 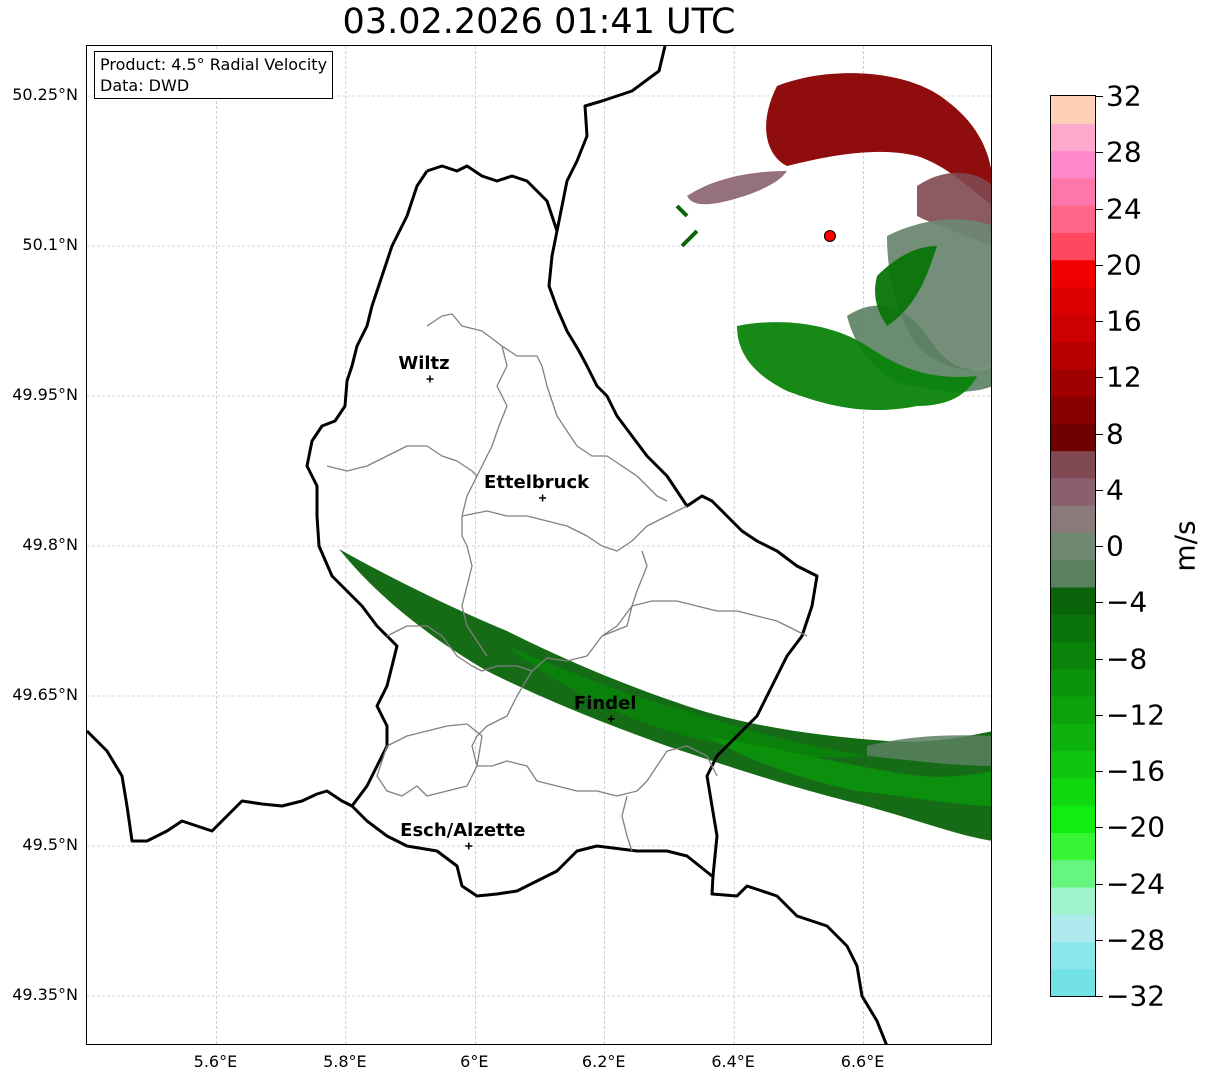 I want to click on latitude-tick-label: 49.95°N, so click(x=45, y=394).